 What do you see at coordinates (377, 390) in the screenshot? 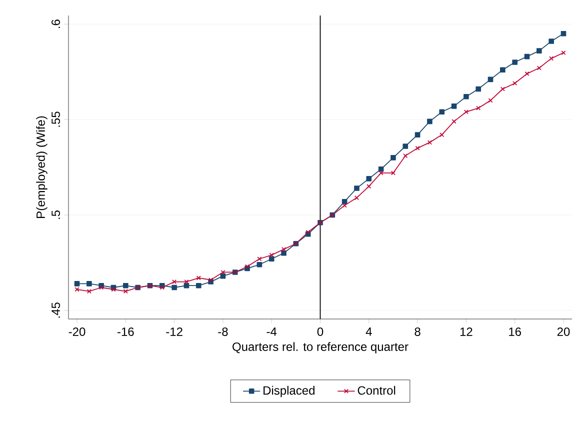
I see `legend-label: Control` at bounding box center [377, 390].